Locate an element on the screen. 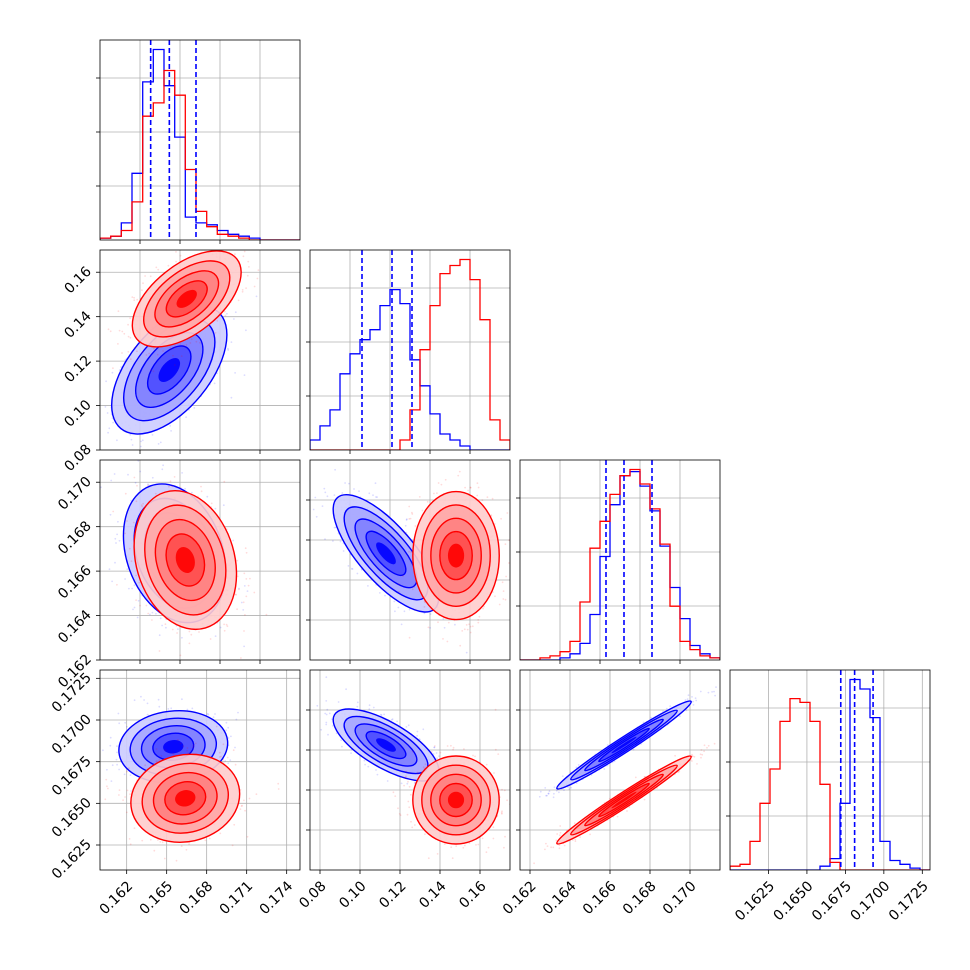 The height and width of the screenshot is (970, 970). plot-area is located at coordinates (830, 770).